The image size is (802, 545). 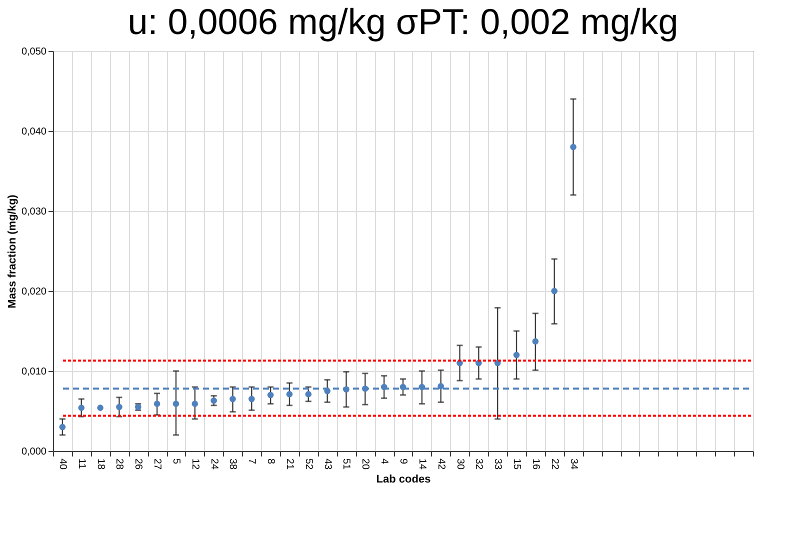 What do you see at coordinates (62, 464) in the screenshot?
I see `x-tick-label: 40` at bounding box center [62, 464].